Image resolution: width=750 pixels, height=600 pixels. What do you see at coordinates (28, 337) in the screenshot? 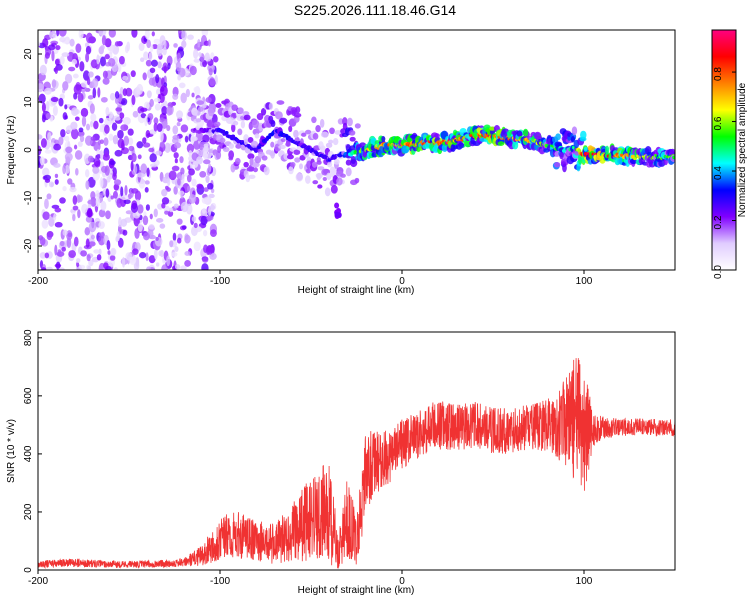
I see `snr-y-tick-label: 800` at bounding box center [28, 337].